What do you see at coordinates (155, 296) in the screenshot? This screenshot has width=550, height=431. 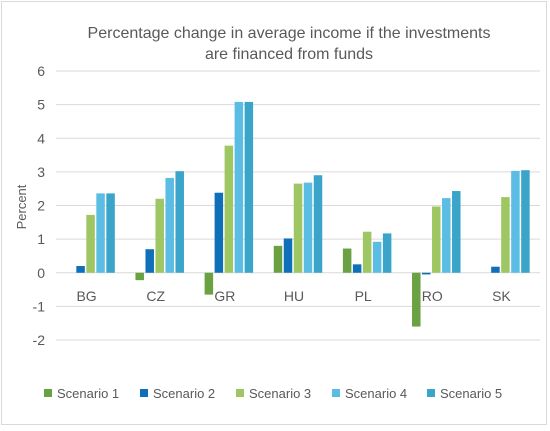 I see `x-tick-label: CZ` at bounding box center [155, 296].